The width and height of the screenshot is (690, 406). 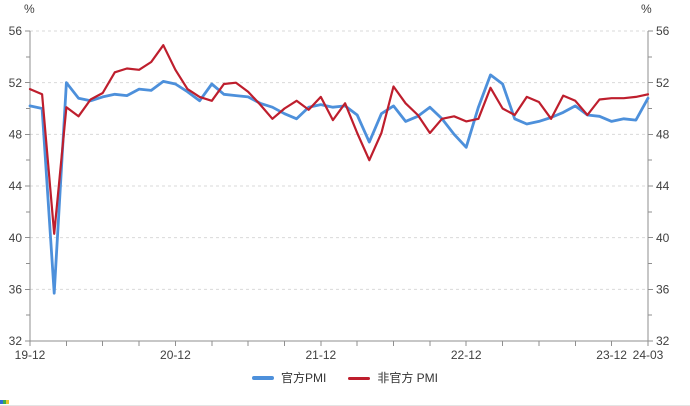 I want to click on x-tick-label: 20-12, so click(x=175, y=355).